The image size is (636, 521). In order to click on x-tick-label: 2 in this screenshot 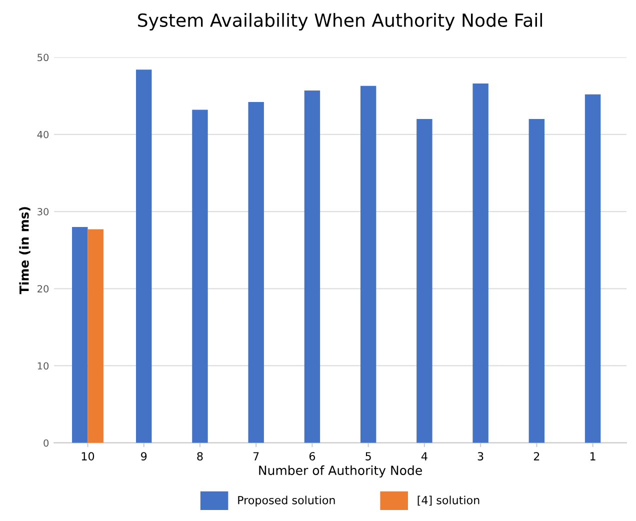, I will do `click(537, 456)`.